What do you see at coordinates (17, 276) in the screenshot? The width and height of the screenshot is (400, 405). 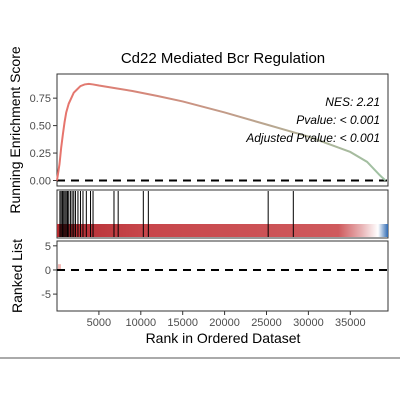 I see `ranked-y-axis-label: Ranked List` at bounding box center [17, 276].